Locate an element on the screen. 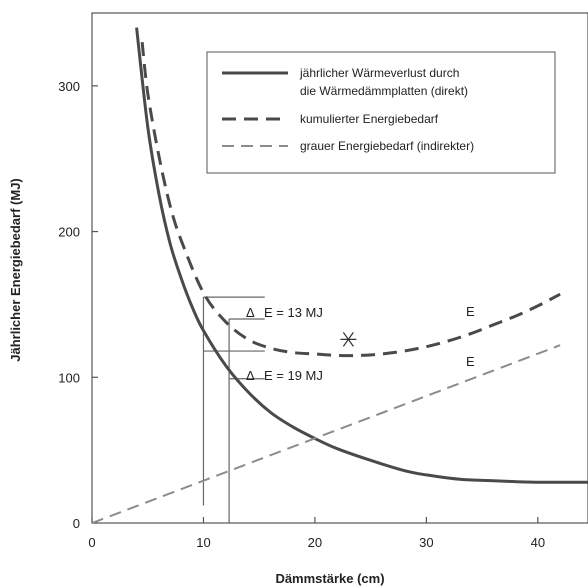 This screenshot has height=588, width=588. y-tick-label: 200 is located at coordinates (69, 232).